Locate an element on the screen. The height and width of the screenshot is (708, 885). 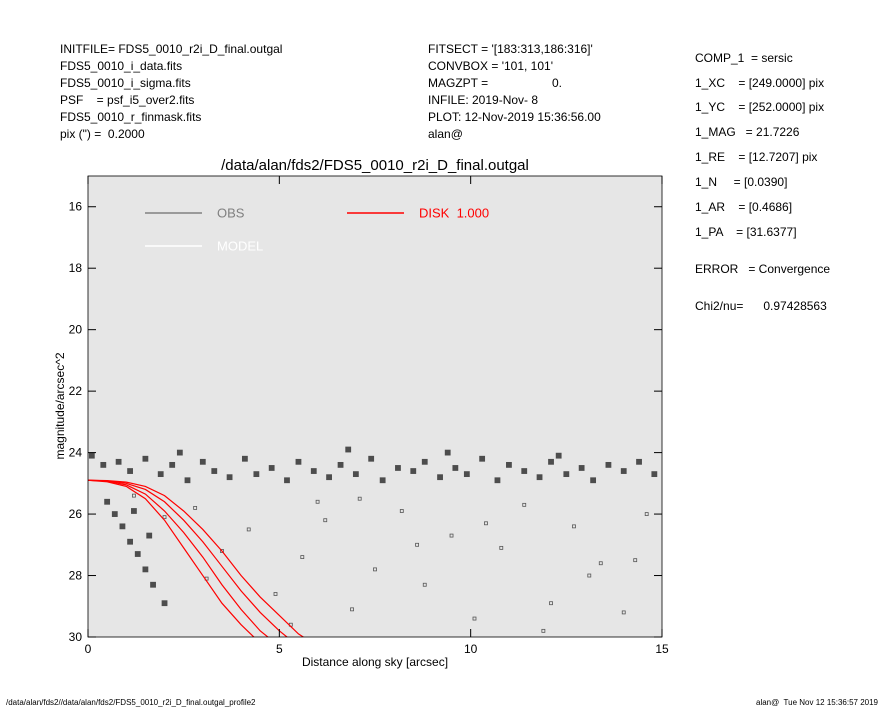
legend-label: DISK 1.000 is located at coordinates (454, 212).